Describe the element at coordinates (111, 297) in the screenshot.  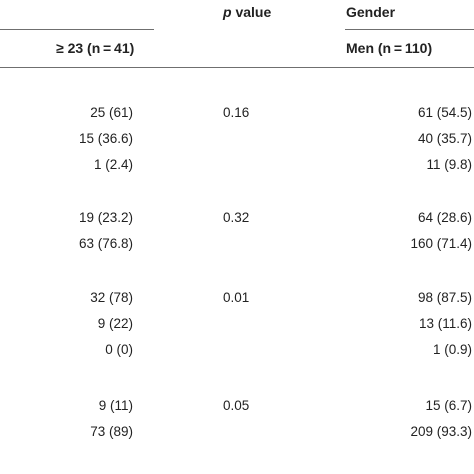
I see `age-cell: 32 (78)` at that location.